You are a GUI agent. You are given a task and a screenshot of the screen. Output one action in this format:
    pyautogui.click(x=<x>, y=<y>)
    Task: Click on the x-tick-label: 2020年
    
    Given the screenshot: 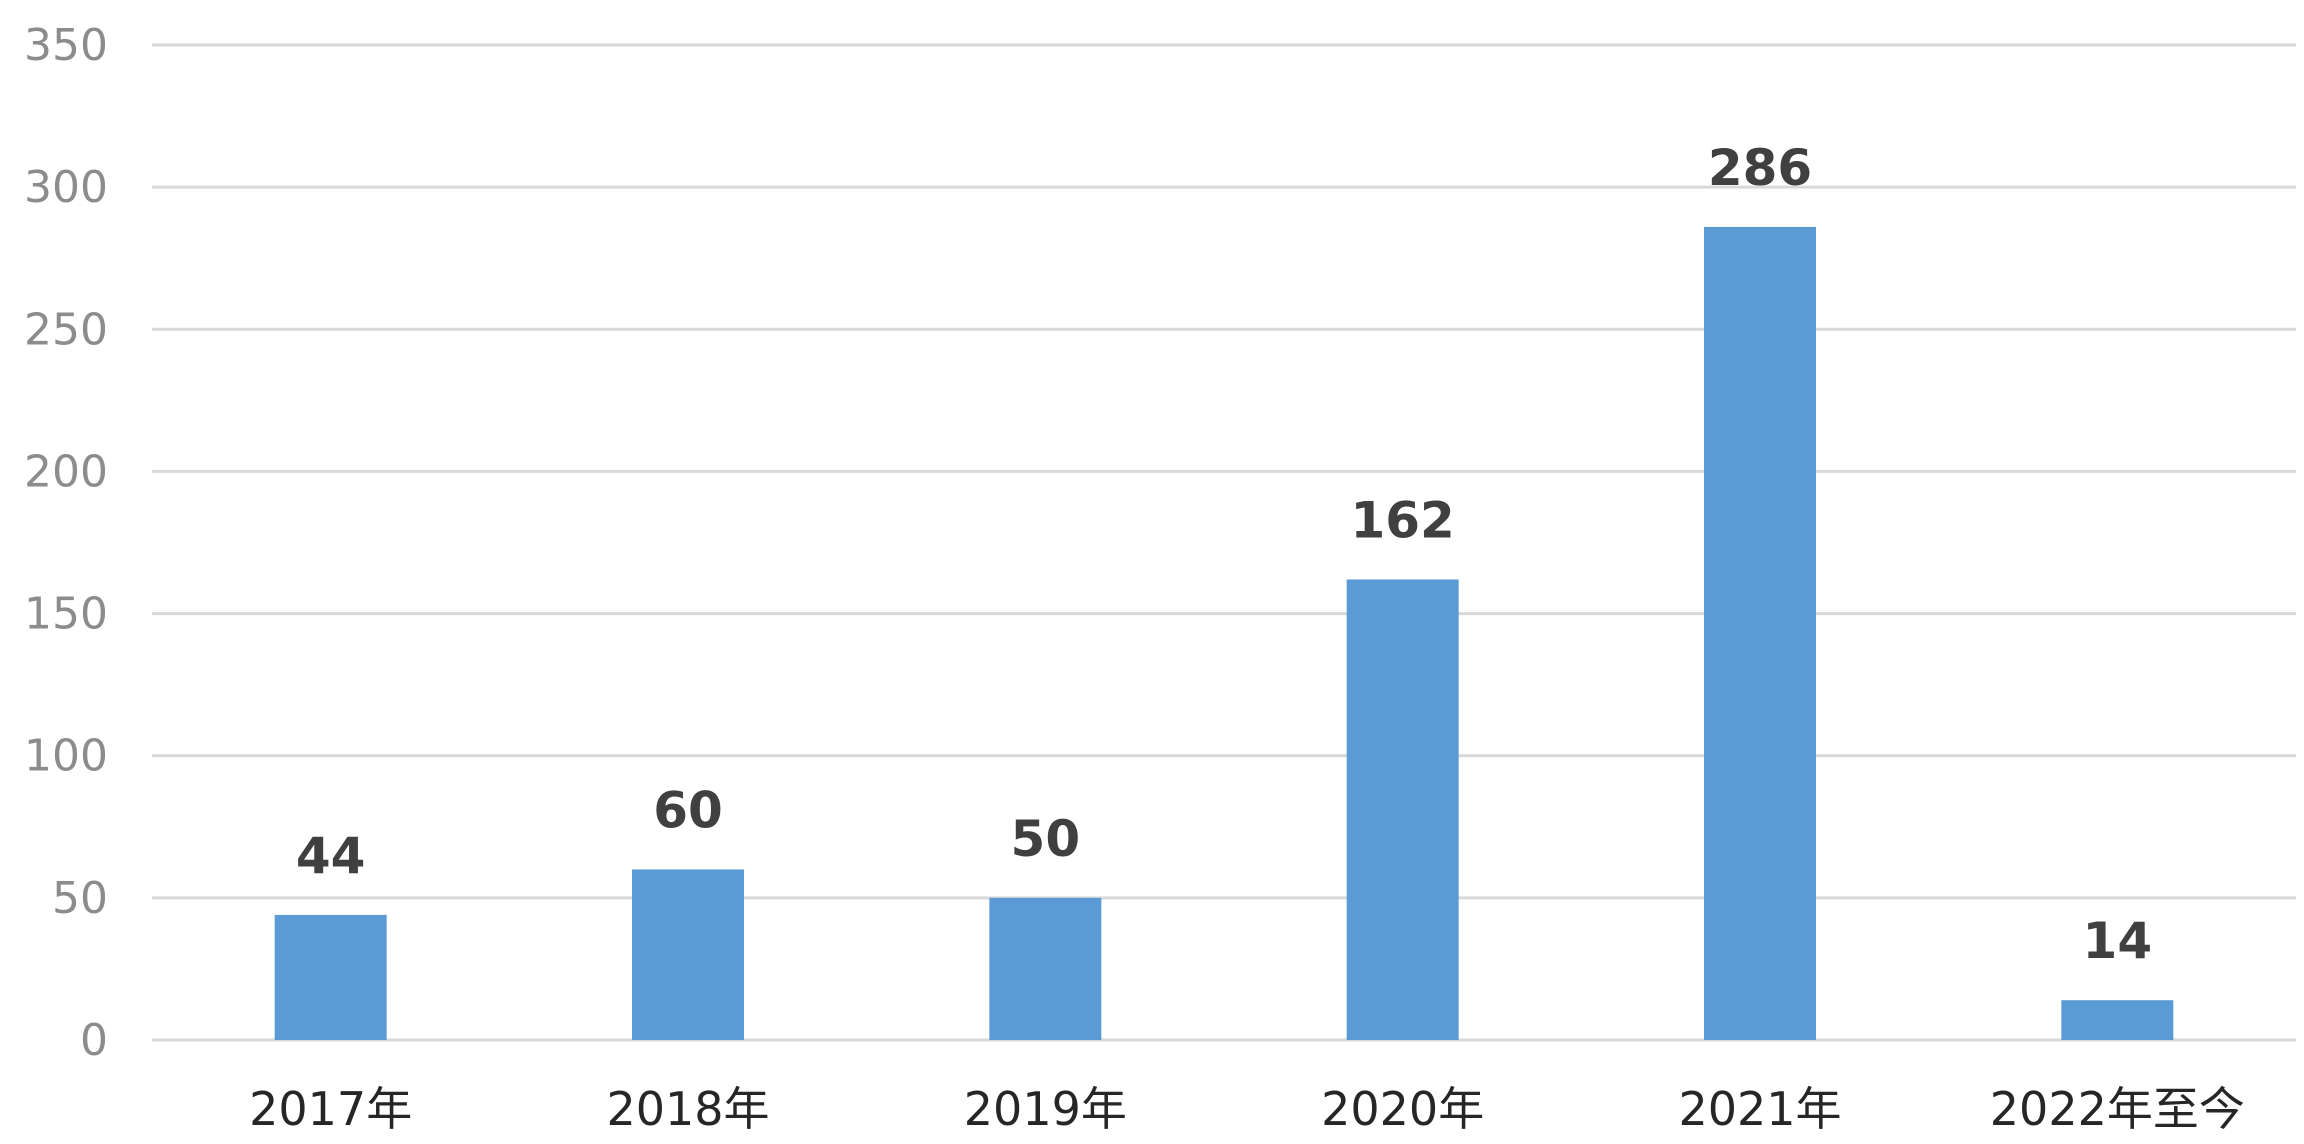 What is the action you would take?
    pyautogui.click(x=1402, y=1109)
    